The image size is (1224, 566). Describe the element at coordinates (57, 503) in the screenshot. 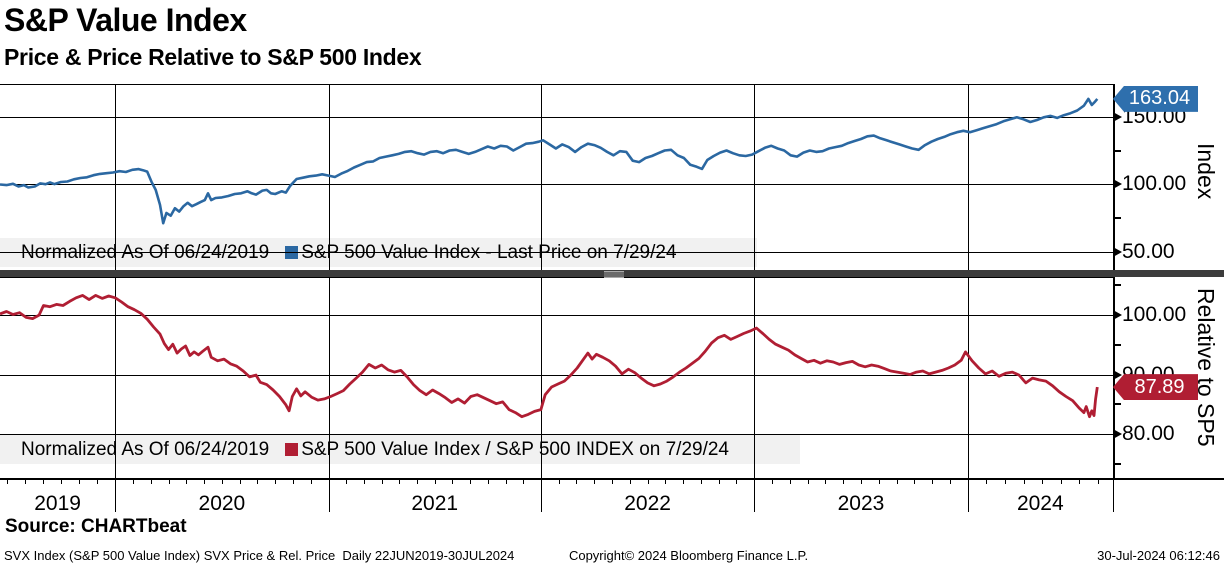

I see `x-axis-year-label: 2019` at that location.